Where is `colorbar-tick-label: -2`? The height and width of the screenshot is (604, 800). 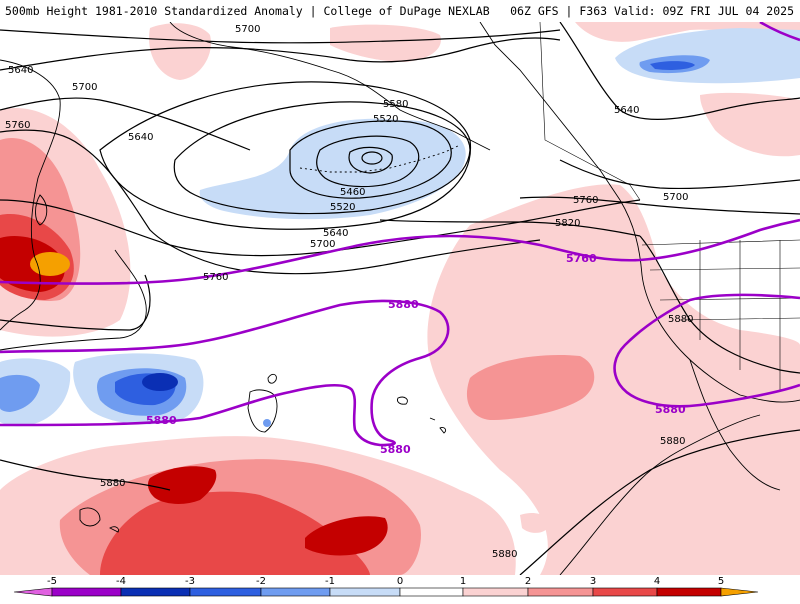
colorbar-tick-label: -2 is located at coordinates (261, 581).